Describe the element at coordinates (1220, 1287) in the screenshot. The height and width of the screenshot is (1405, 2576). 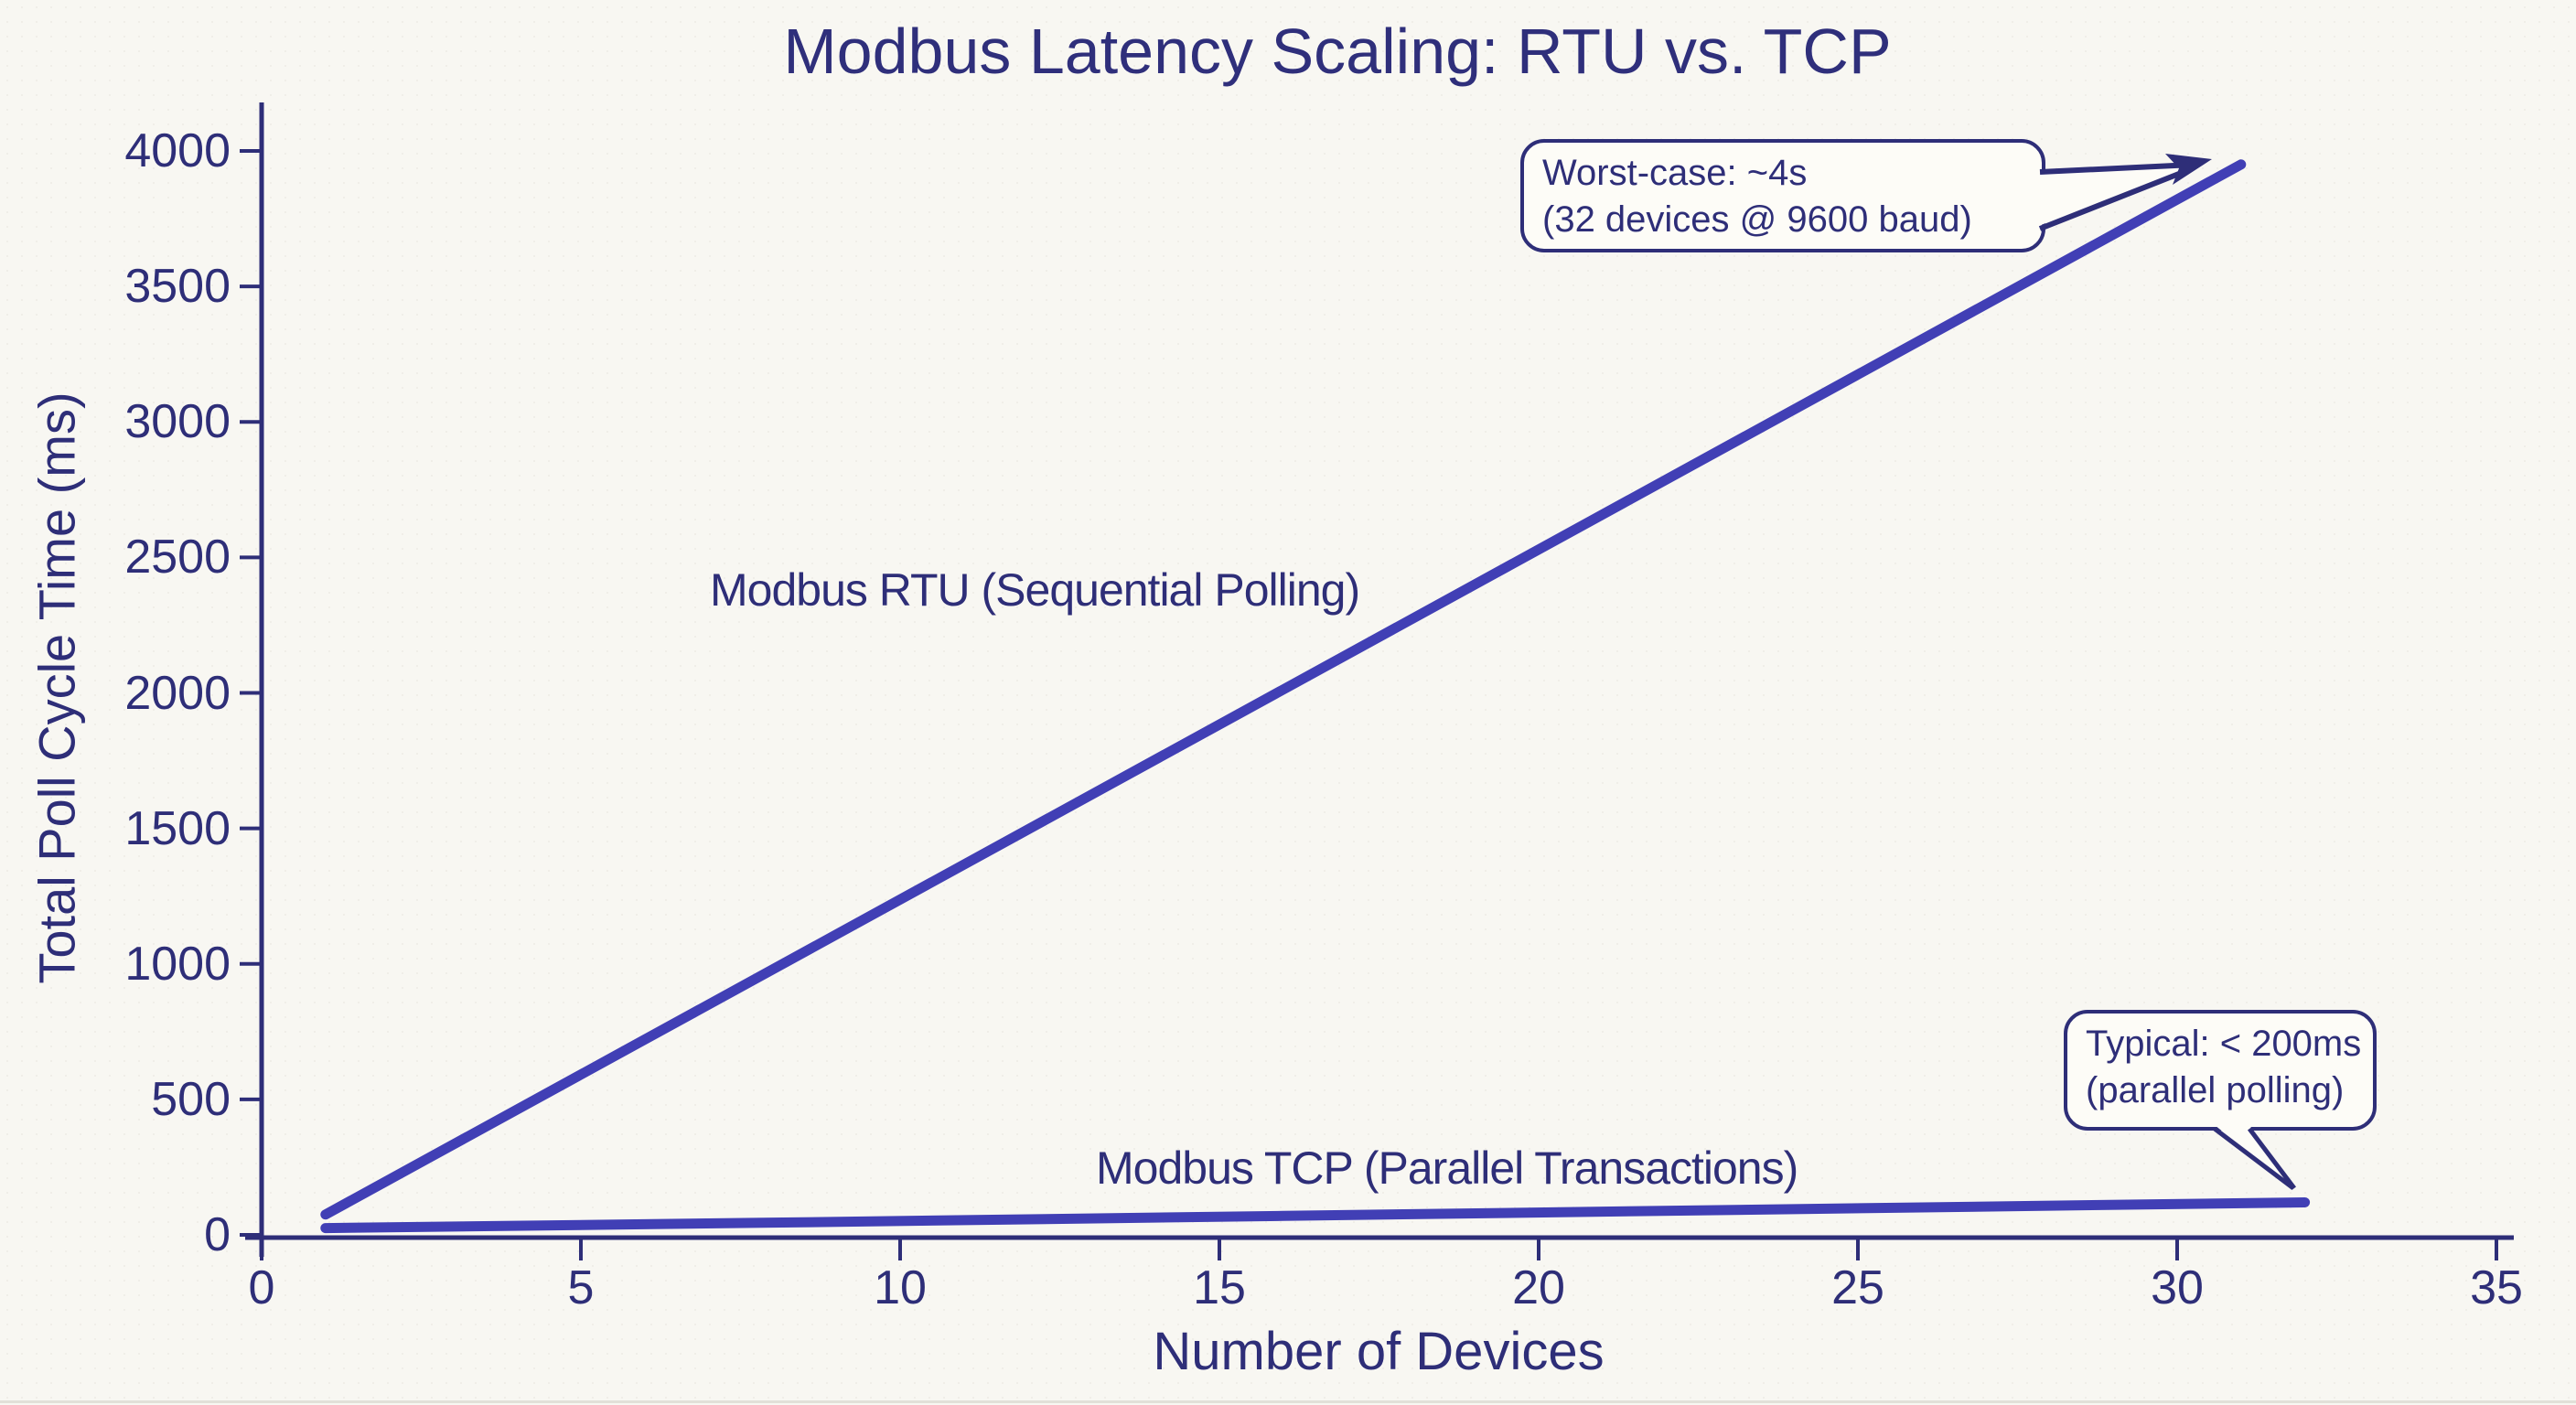
I see `x-tick-label: 15` at that location.